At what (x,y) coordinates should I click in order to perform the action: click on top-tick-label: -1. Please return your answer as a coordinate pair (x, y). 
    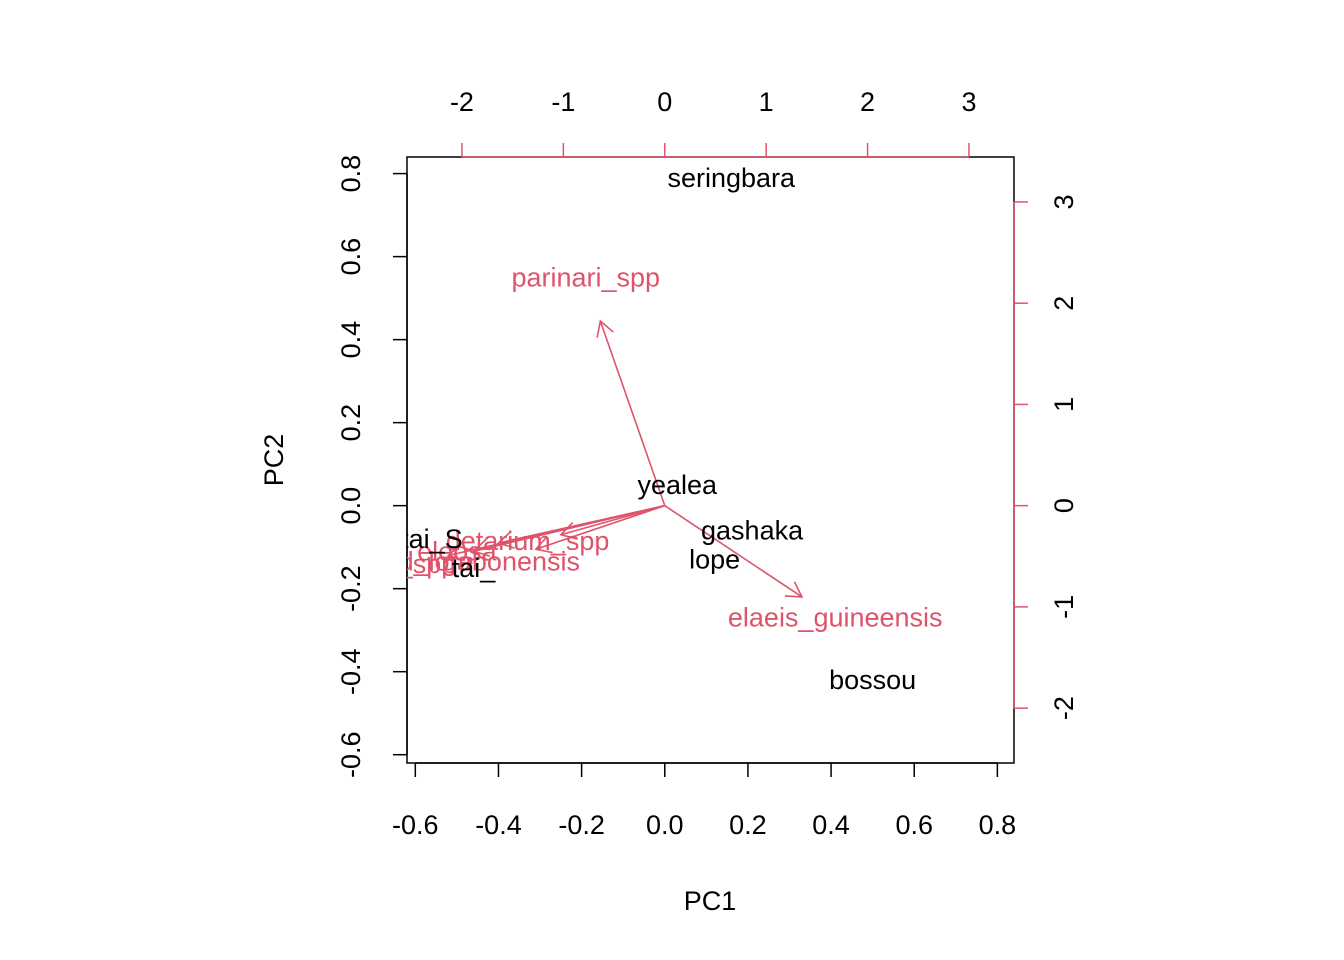
    Looking at the image, I should click on (563, 102).